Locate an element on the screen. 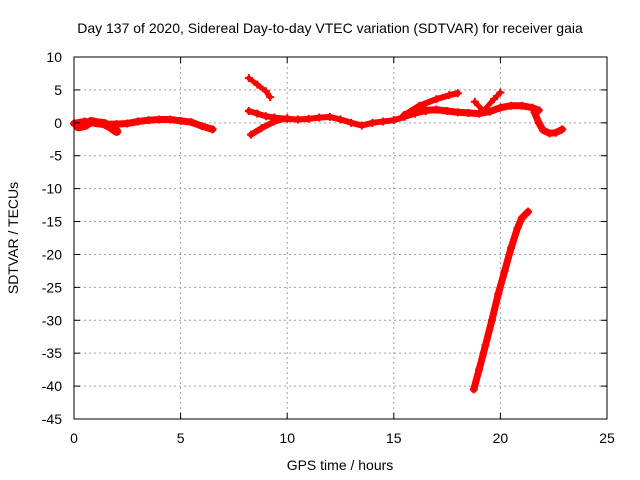 This screenshot has height=480, width=640. x-tick-label: 15 is located at coordinates (394, 438).